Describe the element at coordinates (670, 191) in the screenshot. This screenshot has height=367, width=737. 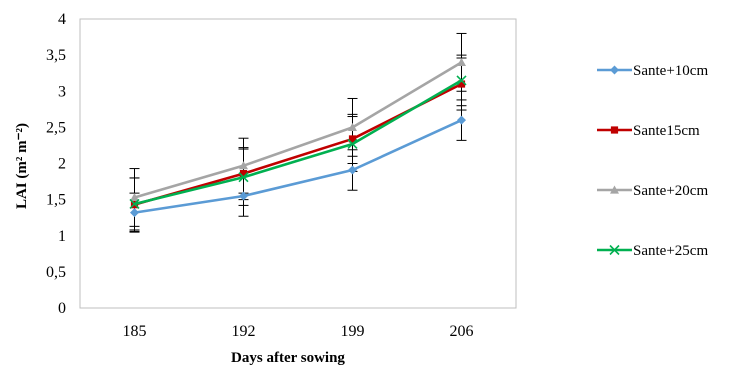
I see `legend-label: Sante+20cm` at that location.